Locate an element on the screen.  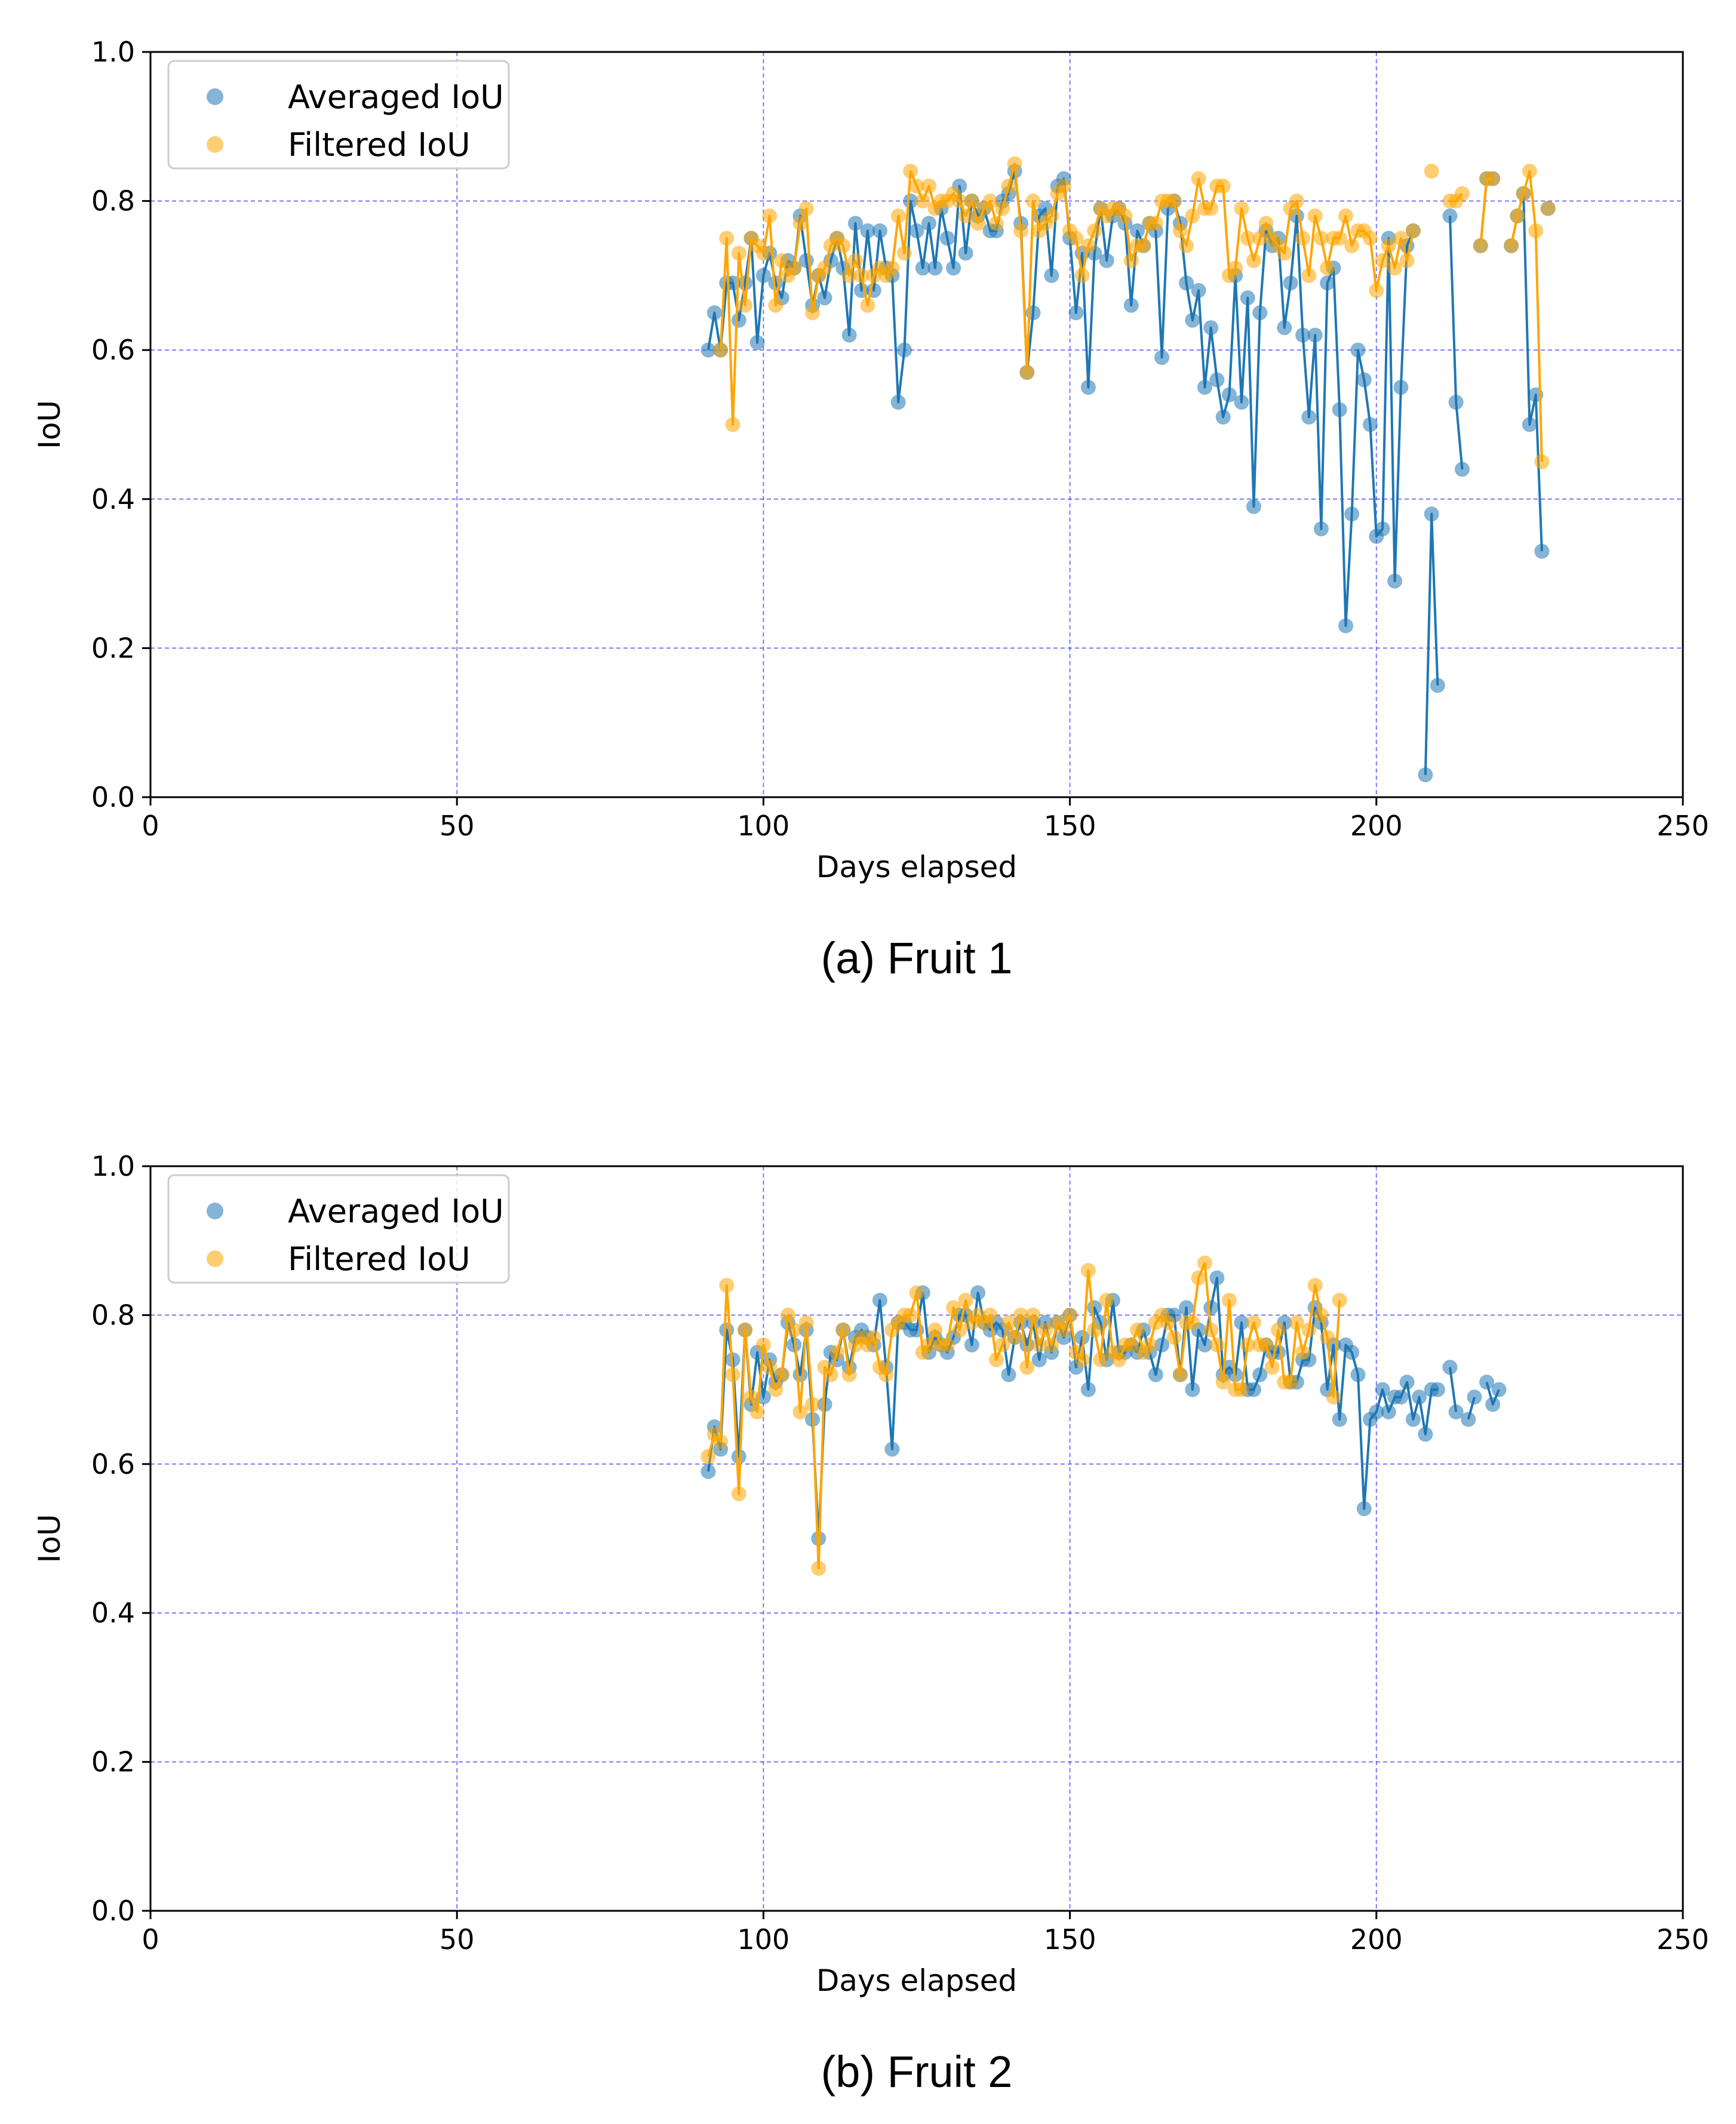
y-tick-label: 1.0 is located at coordinates (113, 1166).